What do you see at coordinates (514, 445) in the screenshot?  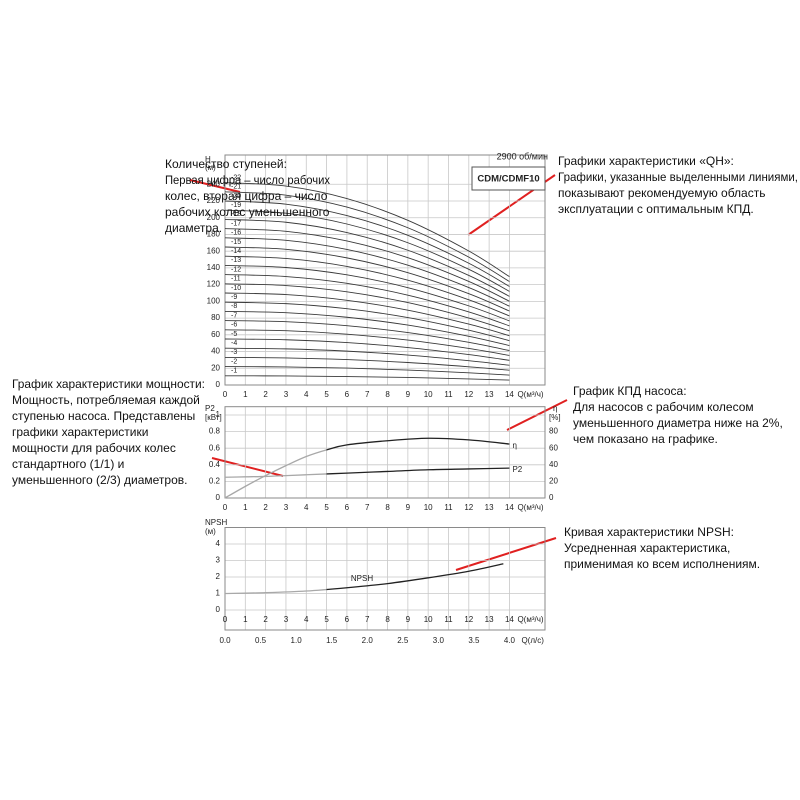 I see `series-label: η` at bounding box center [514, 445].